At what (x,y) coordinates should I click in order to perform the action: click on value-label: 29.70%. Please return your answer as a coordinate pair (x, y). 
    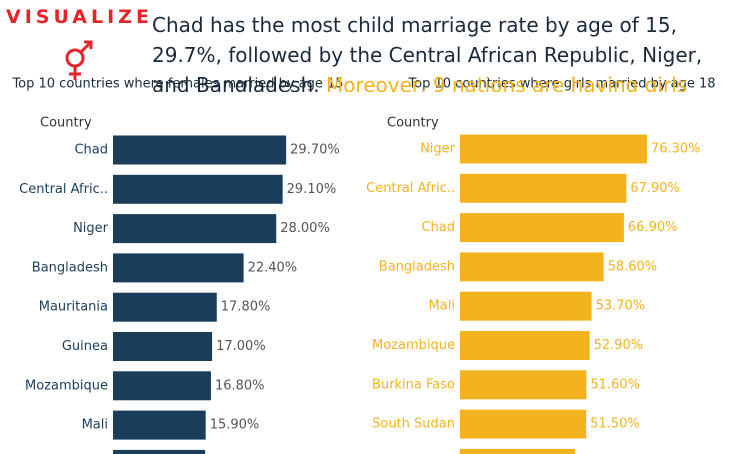
    Looking at the image, I should click on (315, 150).